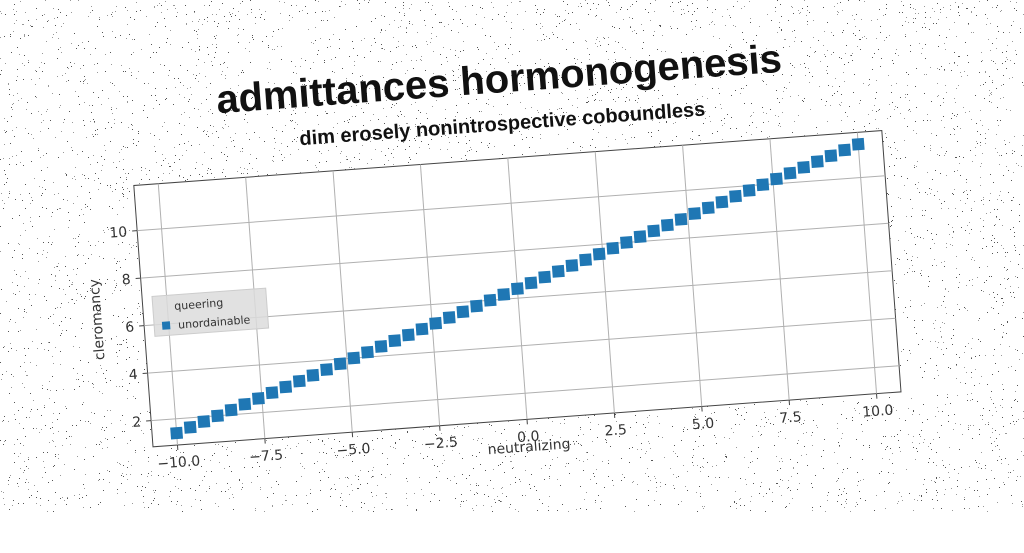 The height and width of the screenshot is (553, 1024). Describe the element at coordinates (118, 232) in the screenshot. I see `y-tick-label: 10` at that location.